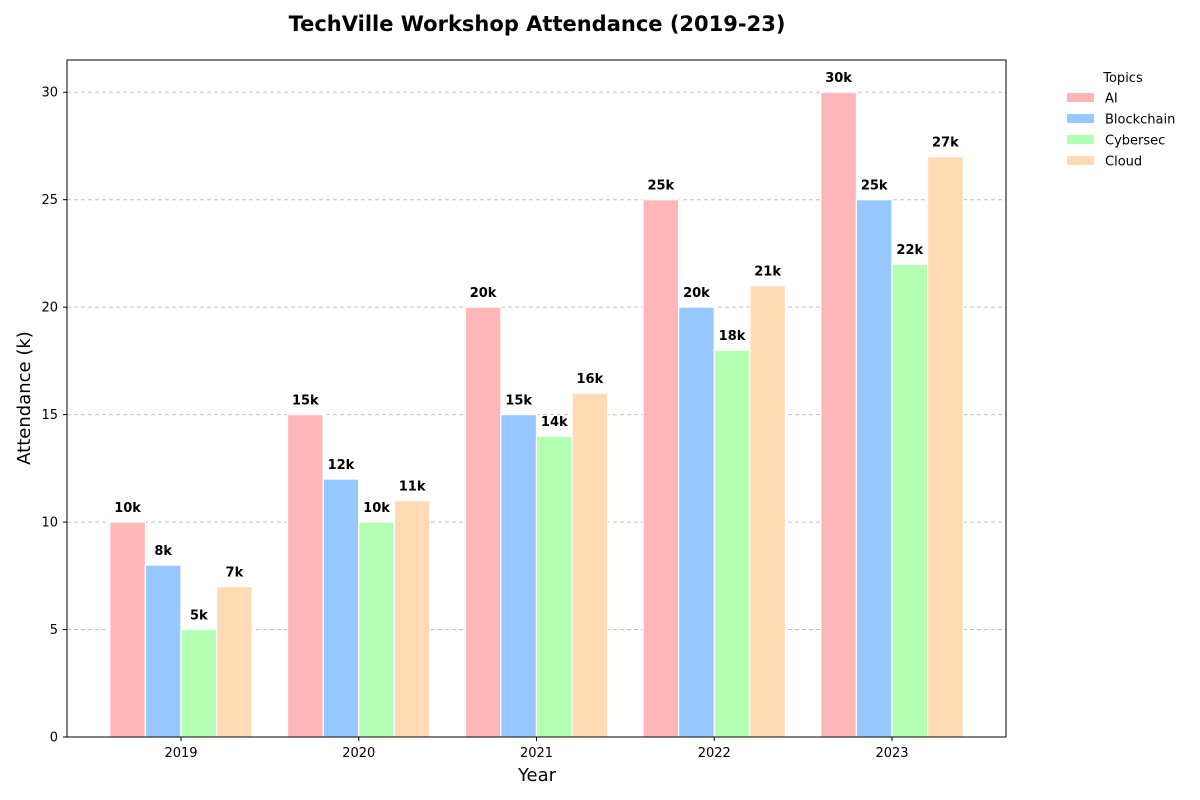 The height and width of the screenshot is (800, 1200). I want to click on bar-cybersec-2019, so click(199, 683).